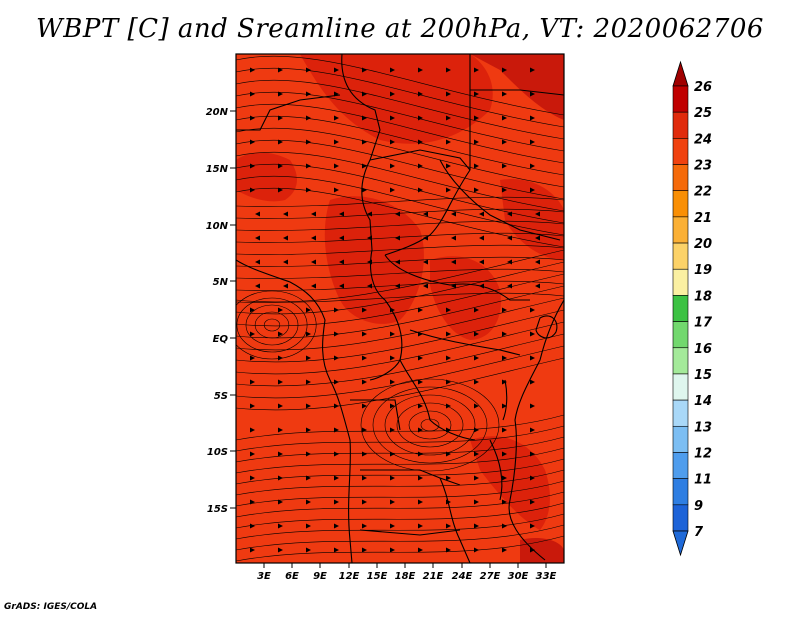 Image resolution: width=800 pixels, height=618 pixels. Describe the element at coordinates (703, 427) in the screenshot. I see `colorbar-label: 13` at that location.